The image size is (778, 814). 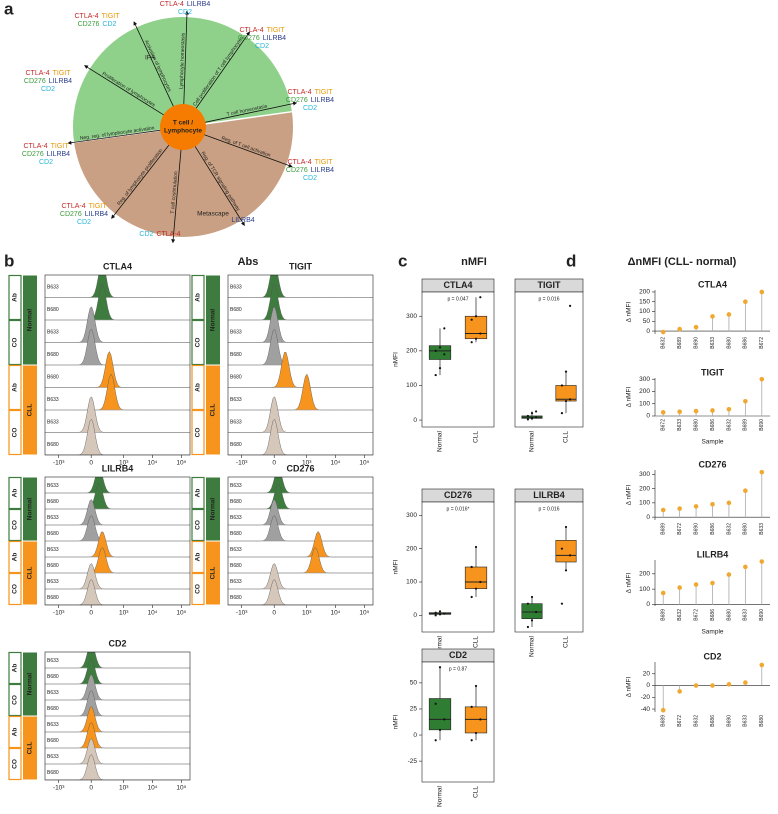 What do you see at coordinates (185, 4) in the screenshot?
I see `marker-line: CTLA-4 LILRB4` at bounding box center [185, 4].